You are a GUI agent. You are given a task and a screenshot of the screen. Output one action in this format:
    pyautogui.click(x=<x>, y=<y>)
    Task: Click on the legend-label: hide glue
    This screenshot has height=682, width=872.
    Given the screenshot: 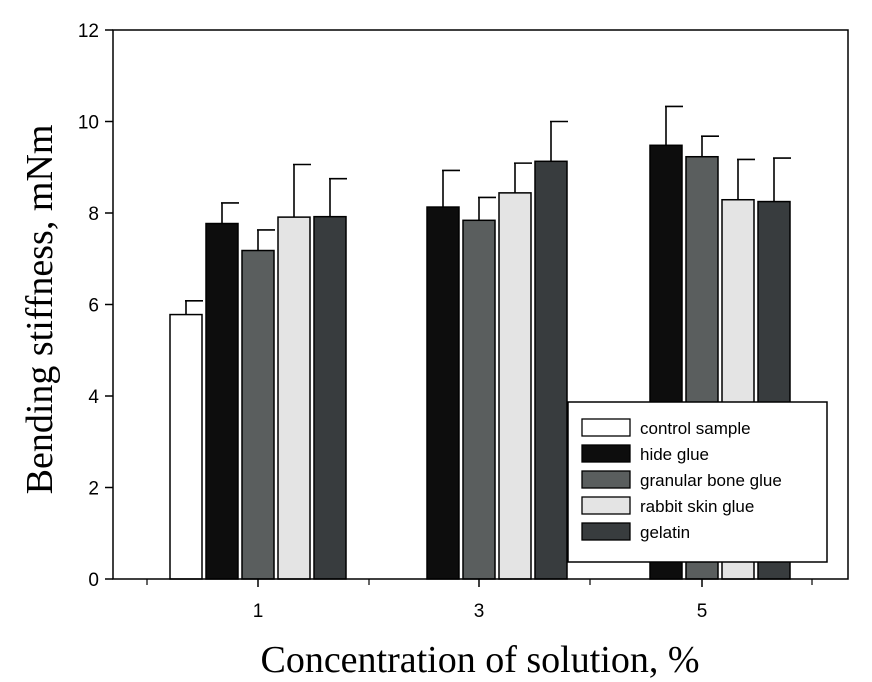 What is the action you would take?
    pyautogui.click(x=674, y=454)
    